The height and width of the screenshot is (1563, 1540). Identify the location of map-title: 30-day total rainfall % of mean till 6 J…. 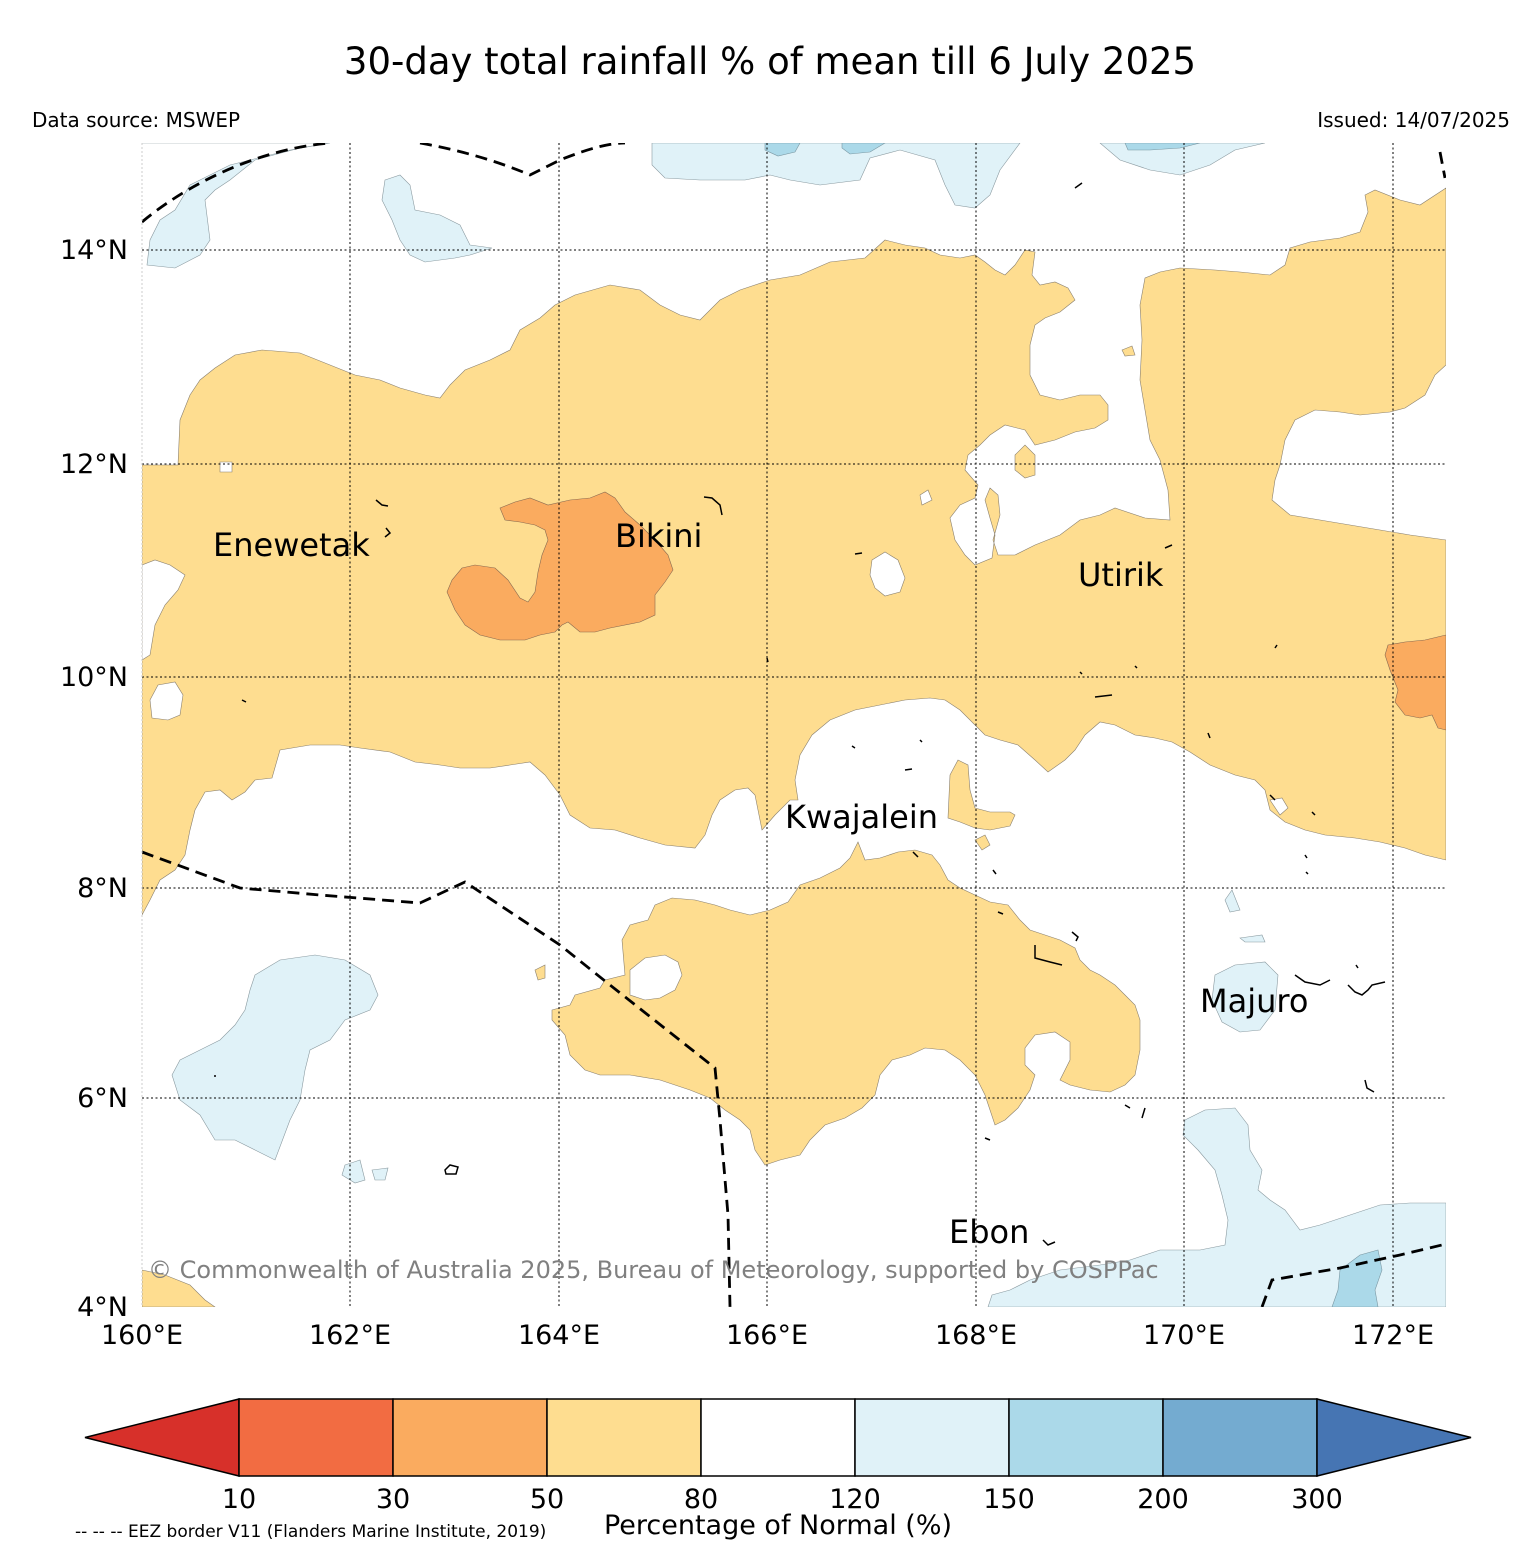
(770, 61).